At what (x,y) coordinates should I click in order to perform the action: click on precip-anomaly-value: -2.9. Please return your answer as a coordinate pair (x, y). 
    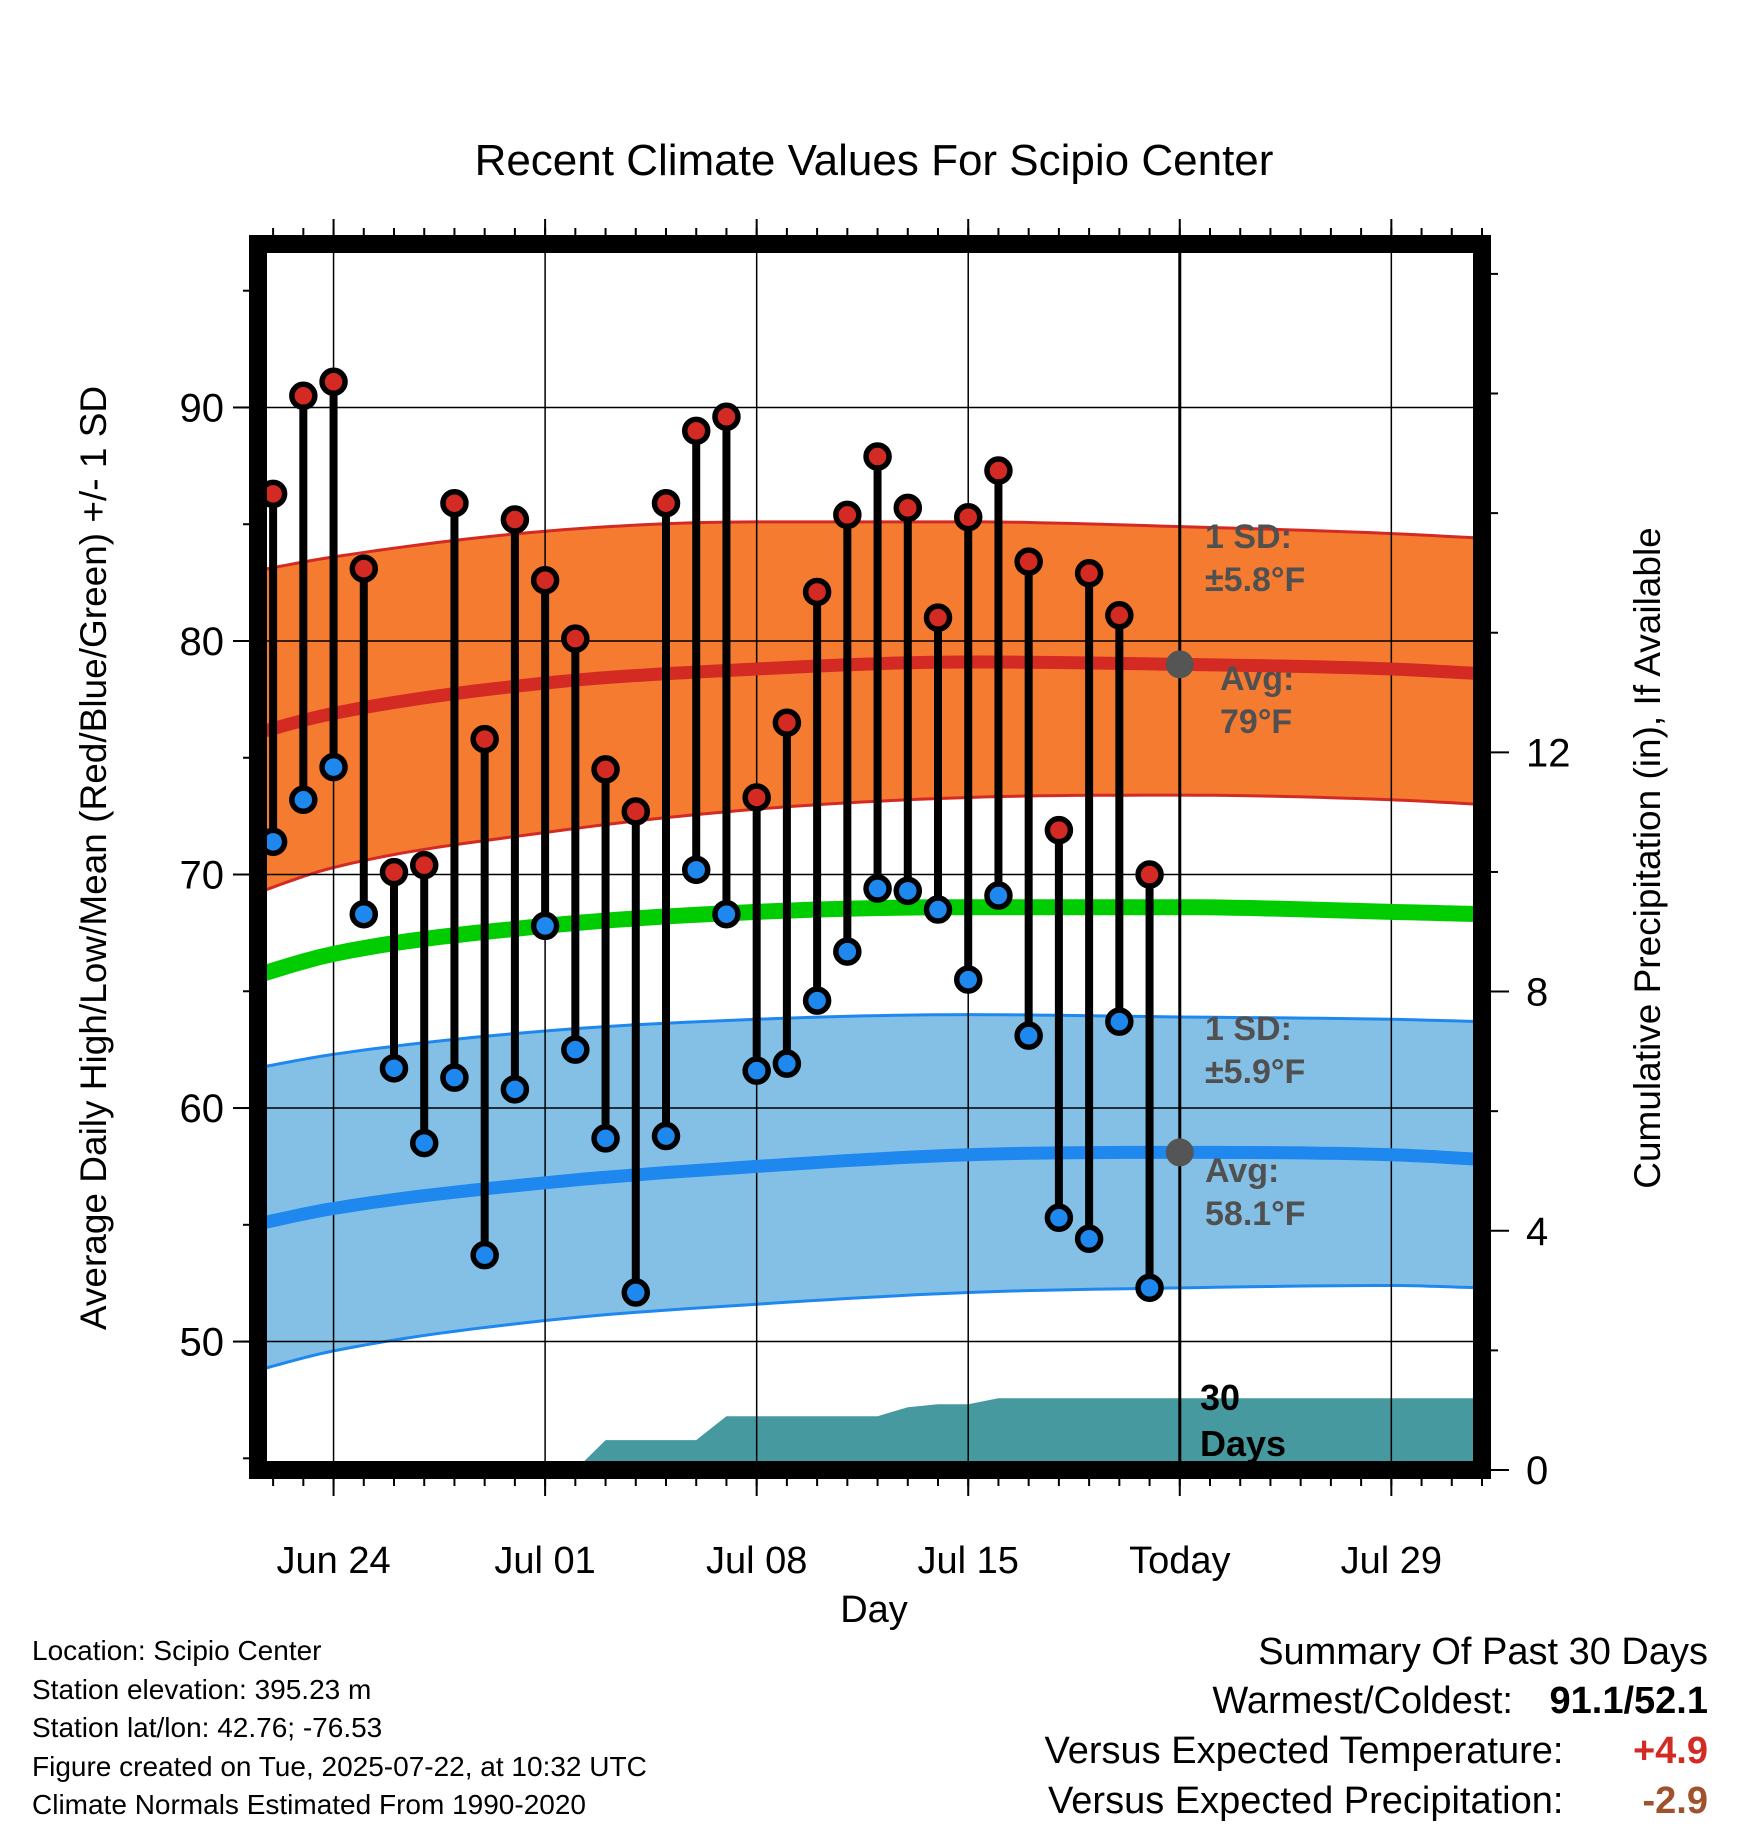
    Looking at the image, I should click on (1675, 1801).